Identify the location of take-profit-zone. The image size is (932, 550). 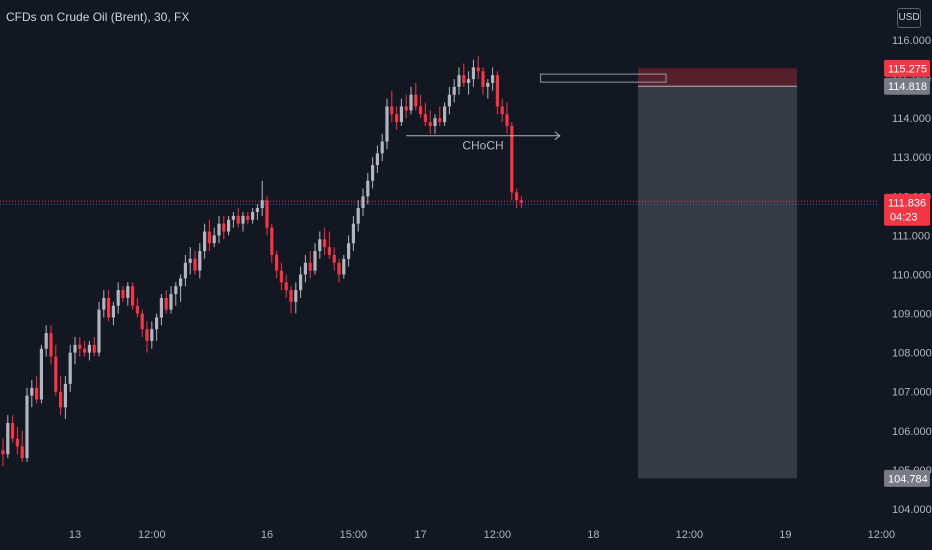
(717, 282).